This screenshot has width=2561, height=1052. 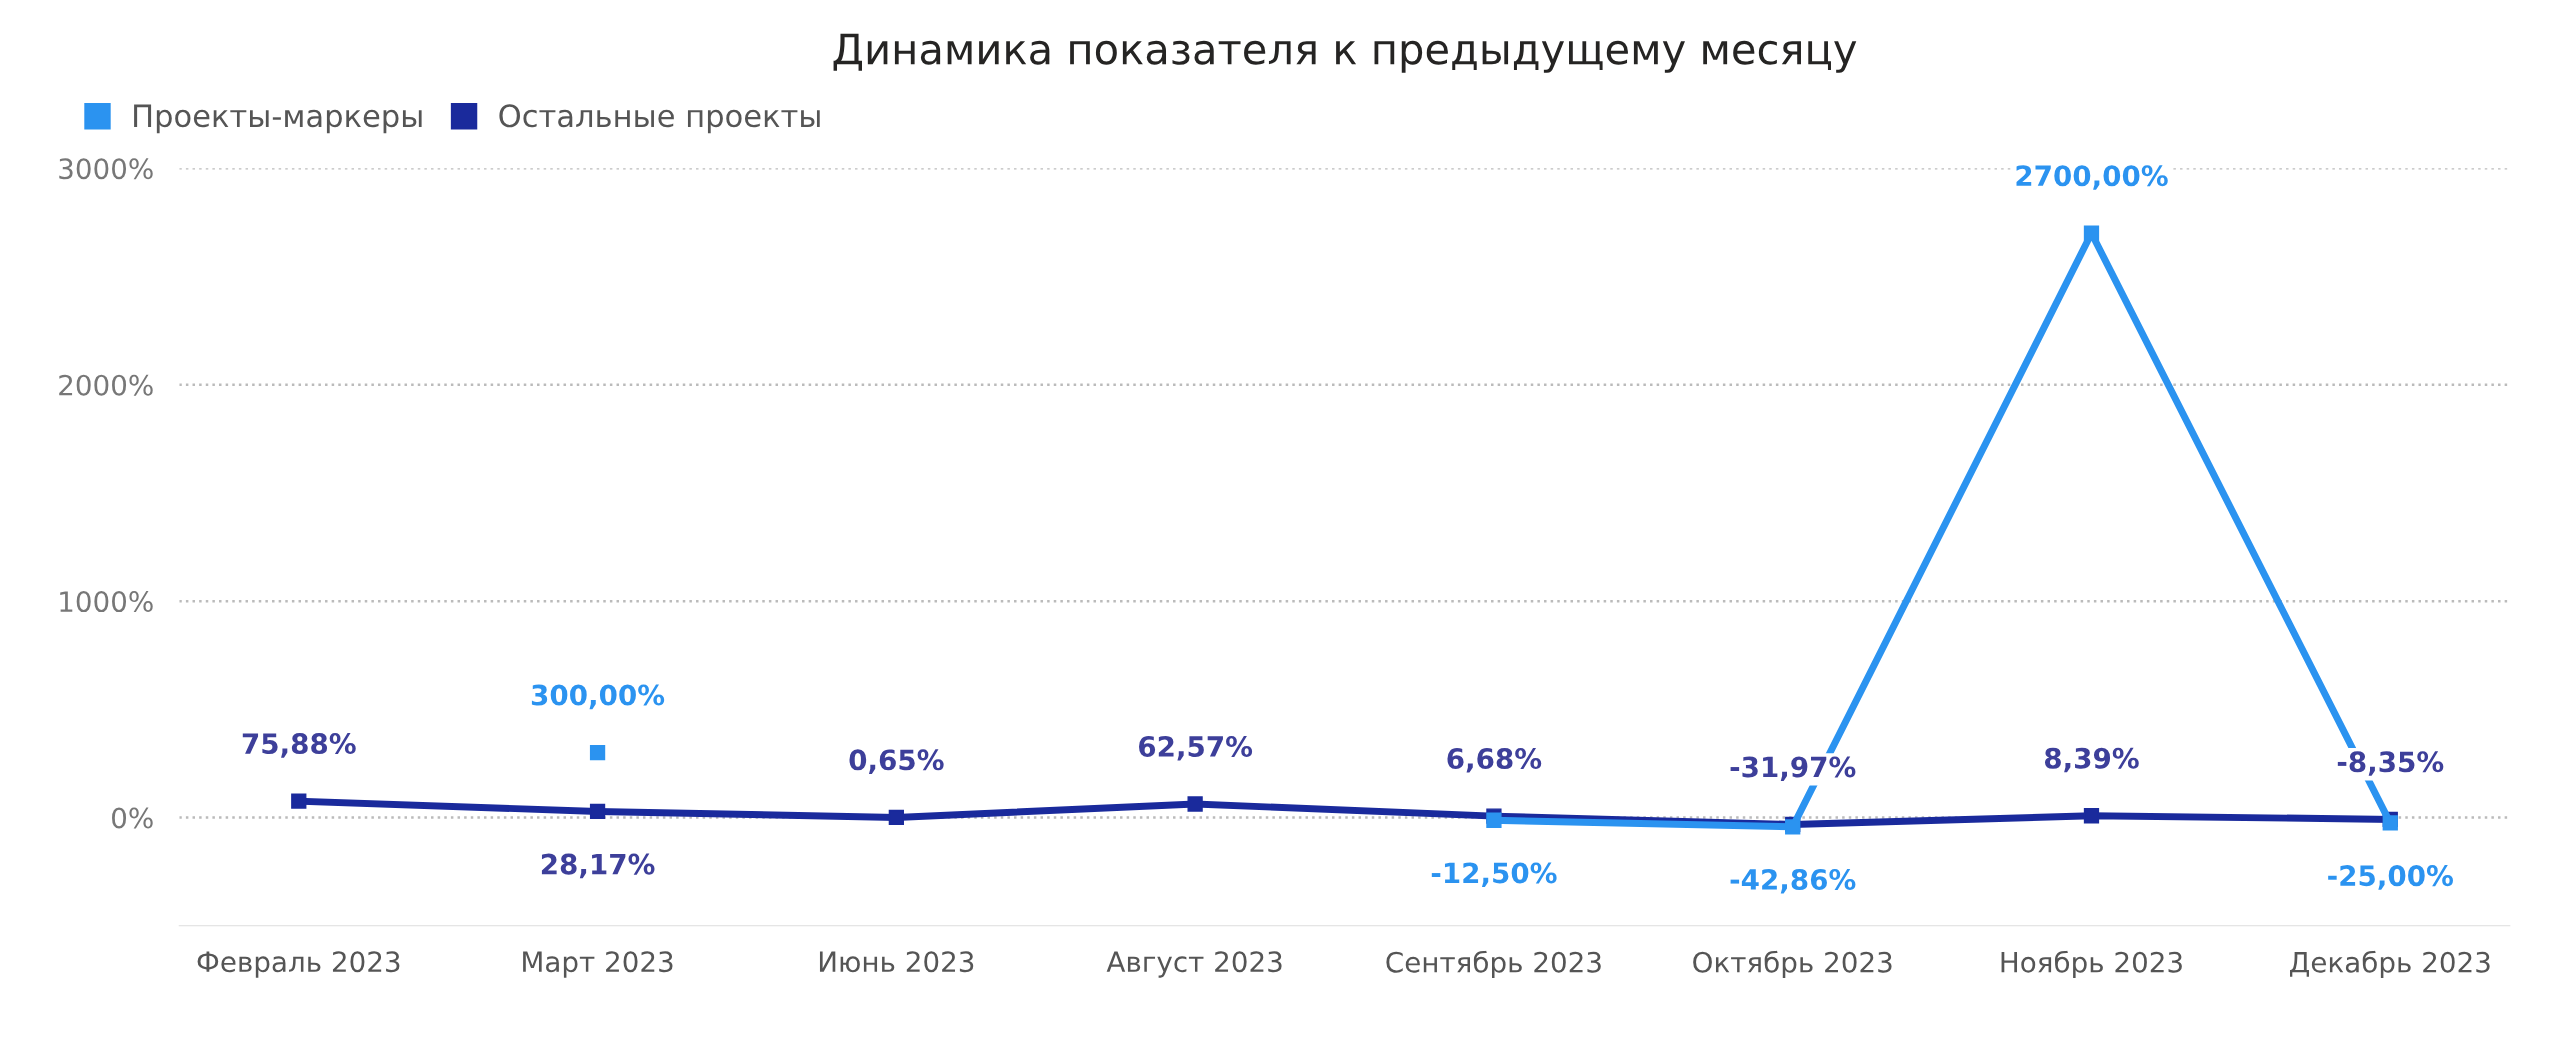 What do you see at coordinates (1792, 964) in the screenshot?
I see `x-tick-label: Октябрь 2023` at bounding box center [1792, 964].